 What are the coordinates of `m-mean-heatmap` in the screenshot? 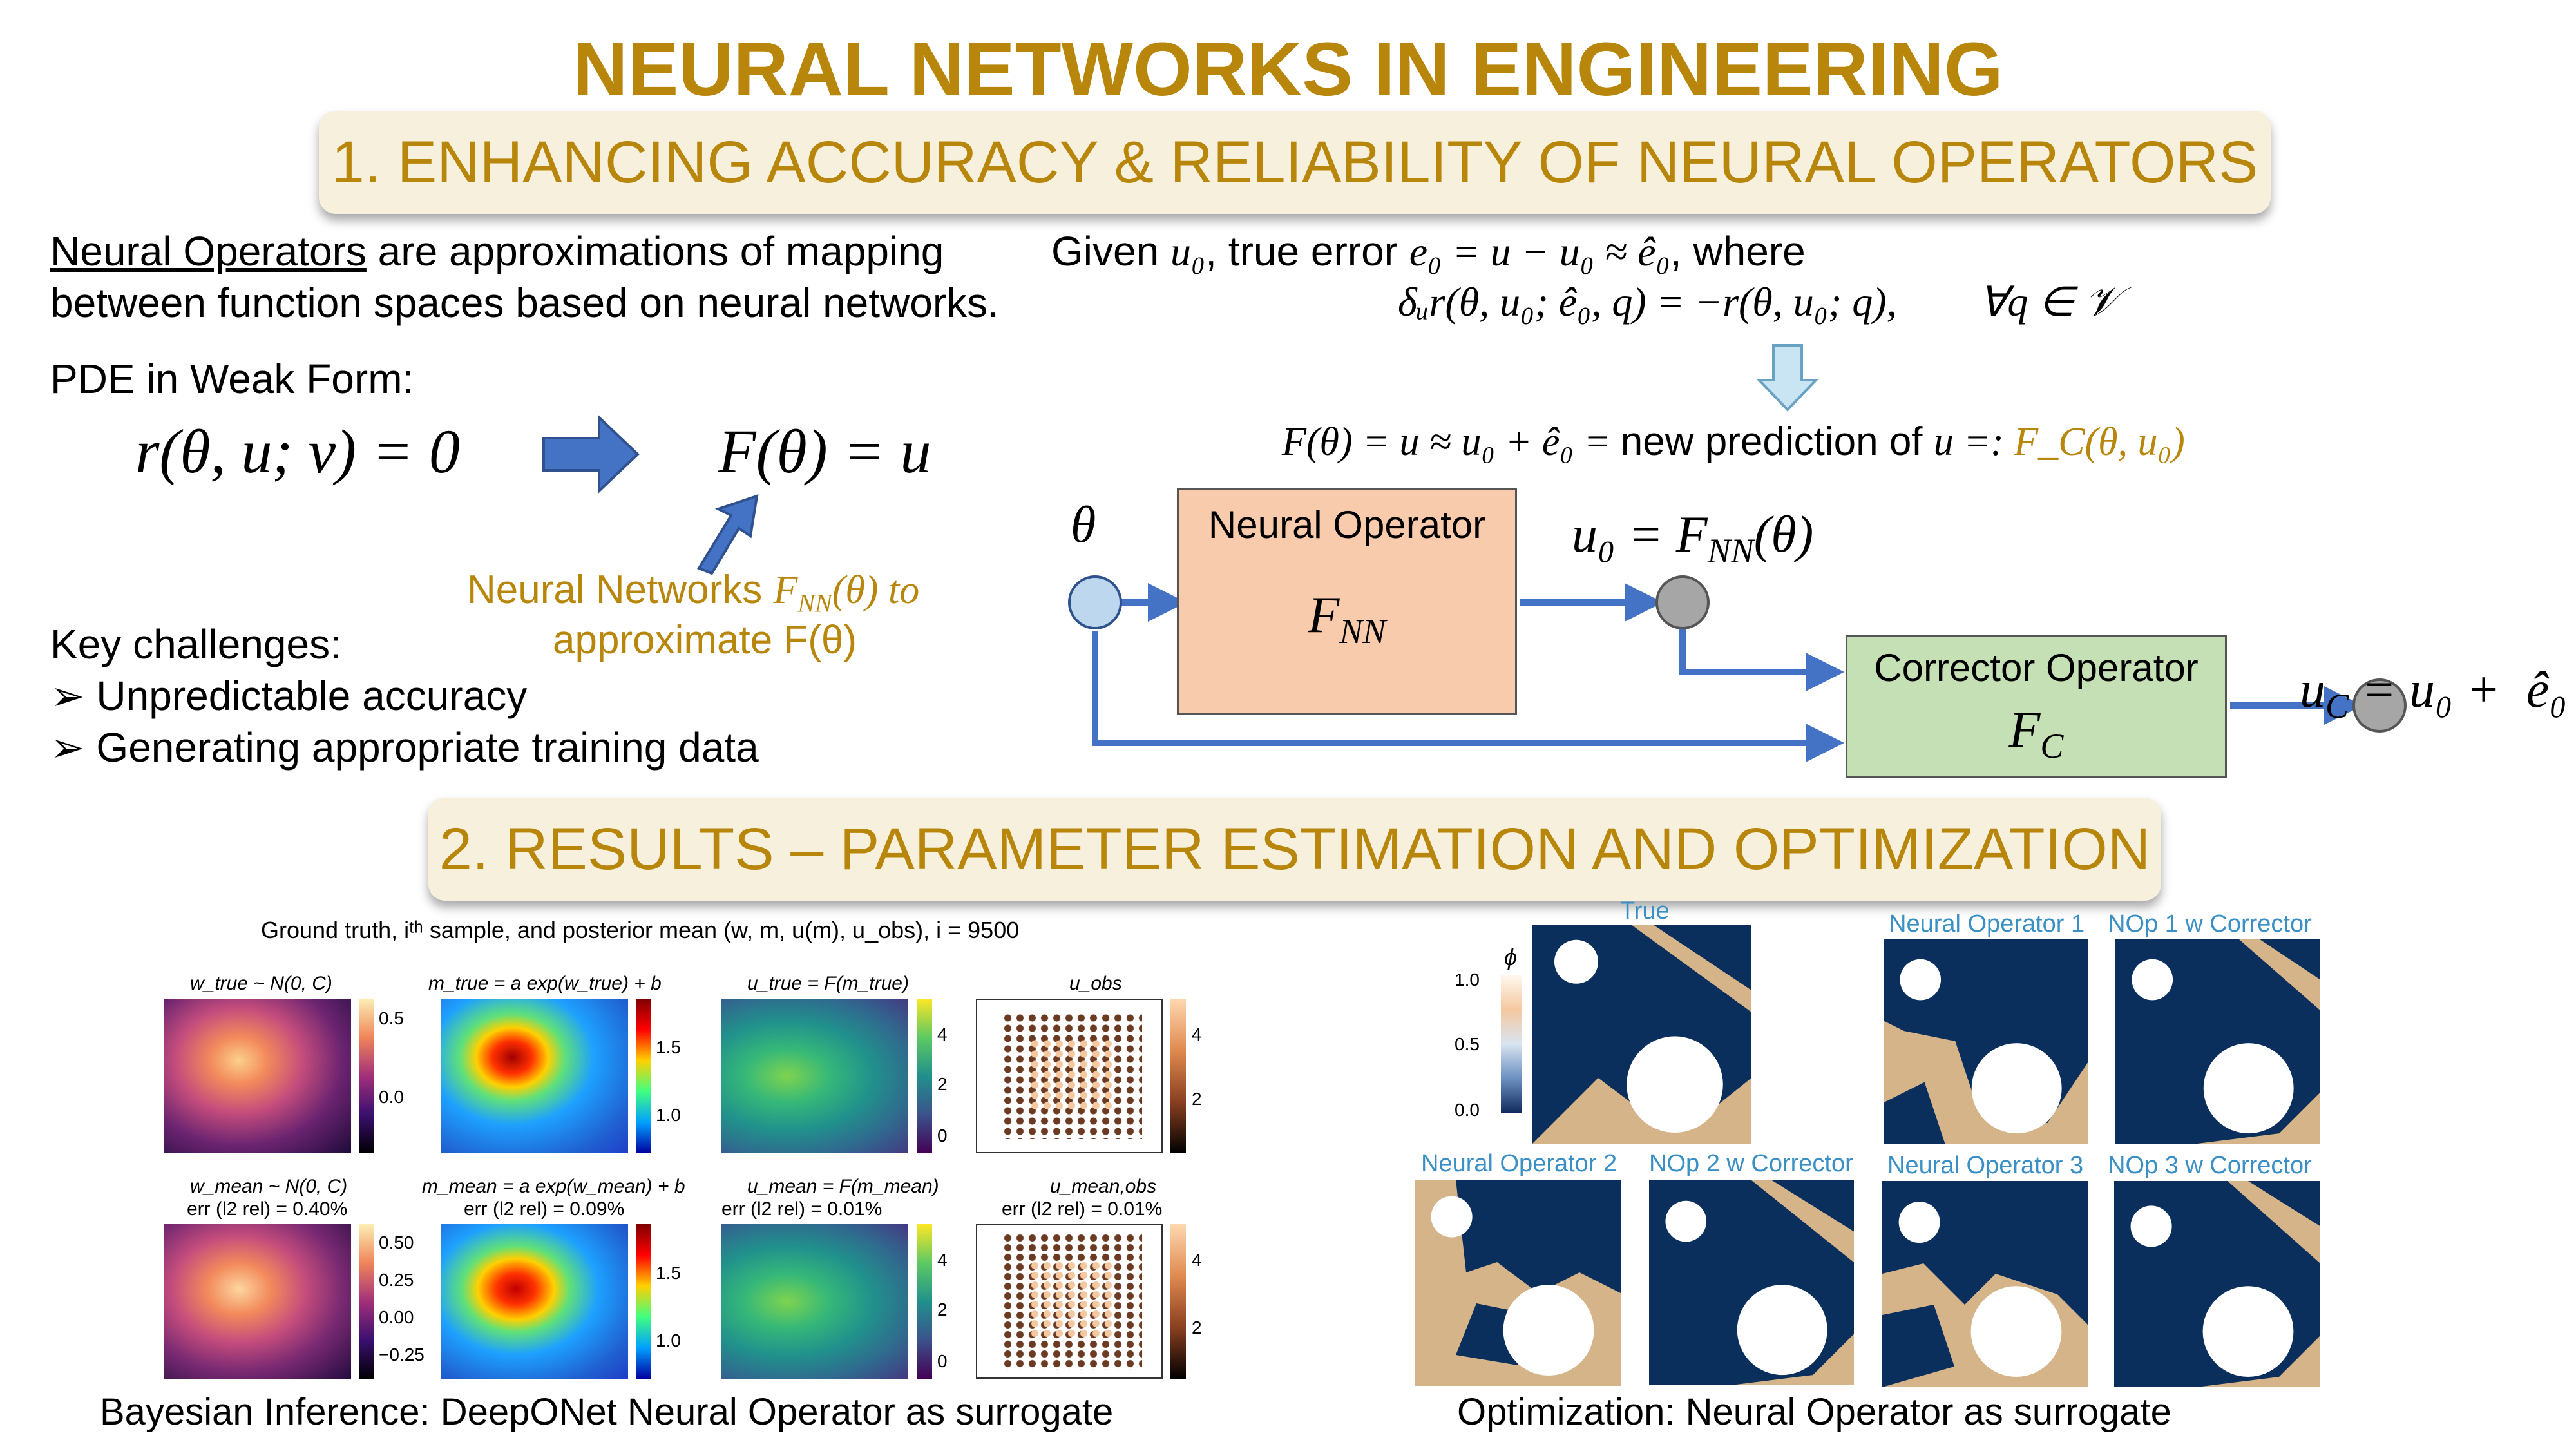 It's located at (534, 1301).